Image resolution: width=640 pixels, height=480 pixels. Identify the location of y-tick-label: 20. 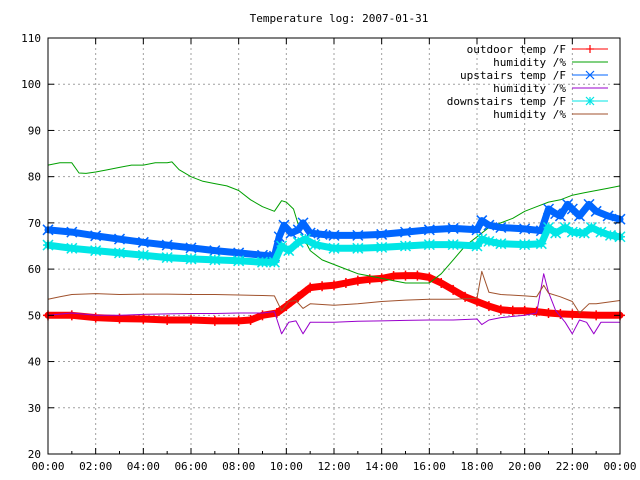
(34, 454).